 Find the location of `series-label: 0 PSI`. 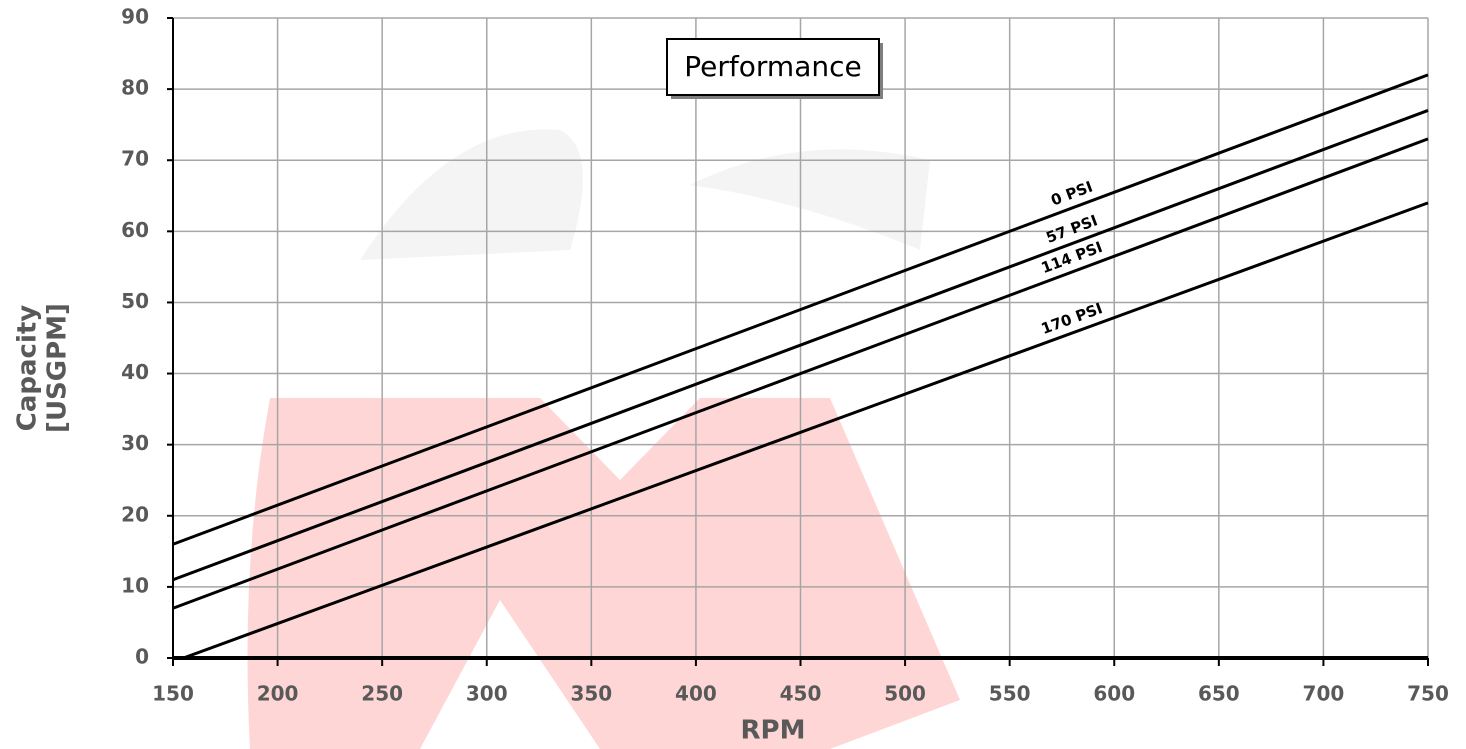

series-label: 0 PSI is located at coordinates (1072, 194).